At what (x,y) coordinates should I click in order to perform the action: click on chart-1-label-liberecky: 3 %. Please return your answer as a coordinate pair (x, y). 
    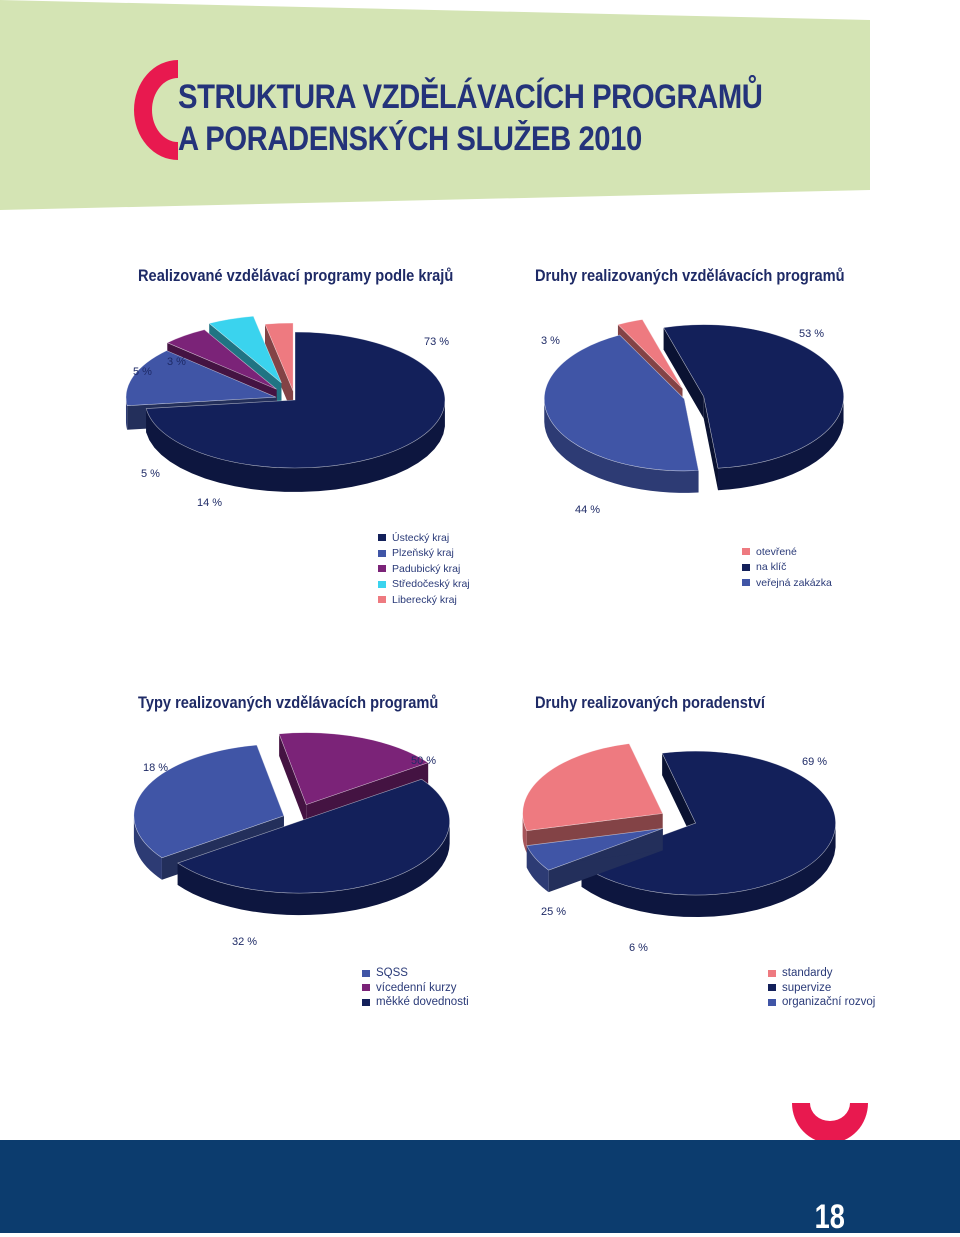
    Looking at the image, I should click on (176, 362).